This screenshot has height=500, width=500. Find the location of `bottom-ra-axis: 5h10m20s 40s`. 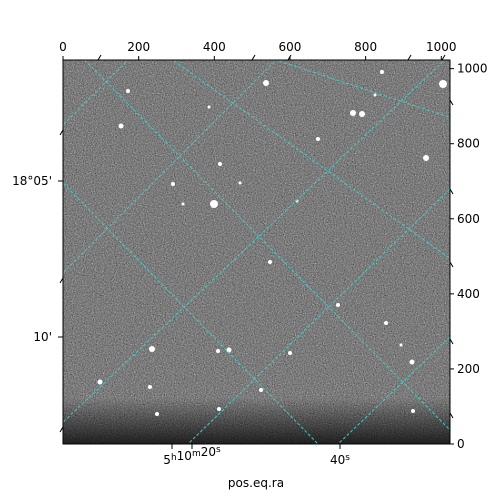

bottom-ra-axis: 5h10m20s 40s is located at coordinates (256, 455).